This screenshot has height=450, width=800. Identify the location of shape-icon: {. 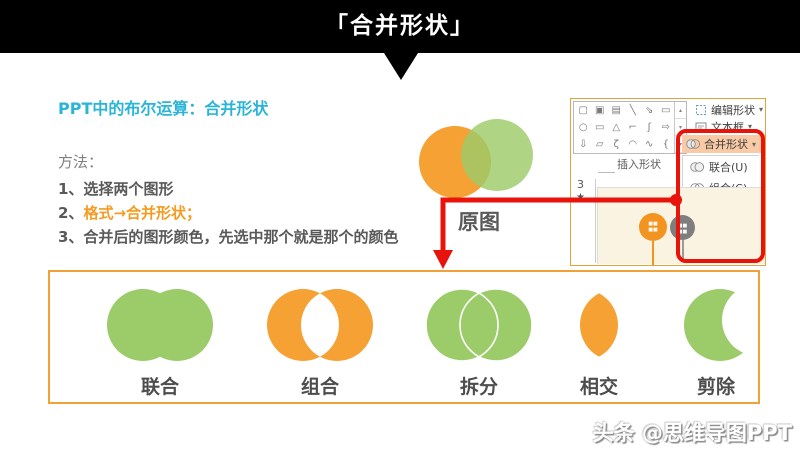
(665, 144).